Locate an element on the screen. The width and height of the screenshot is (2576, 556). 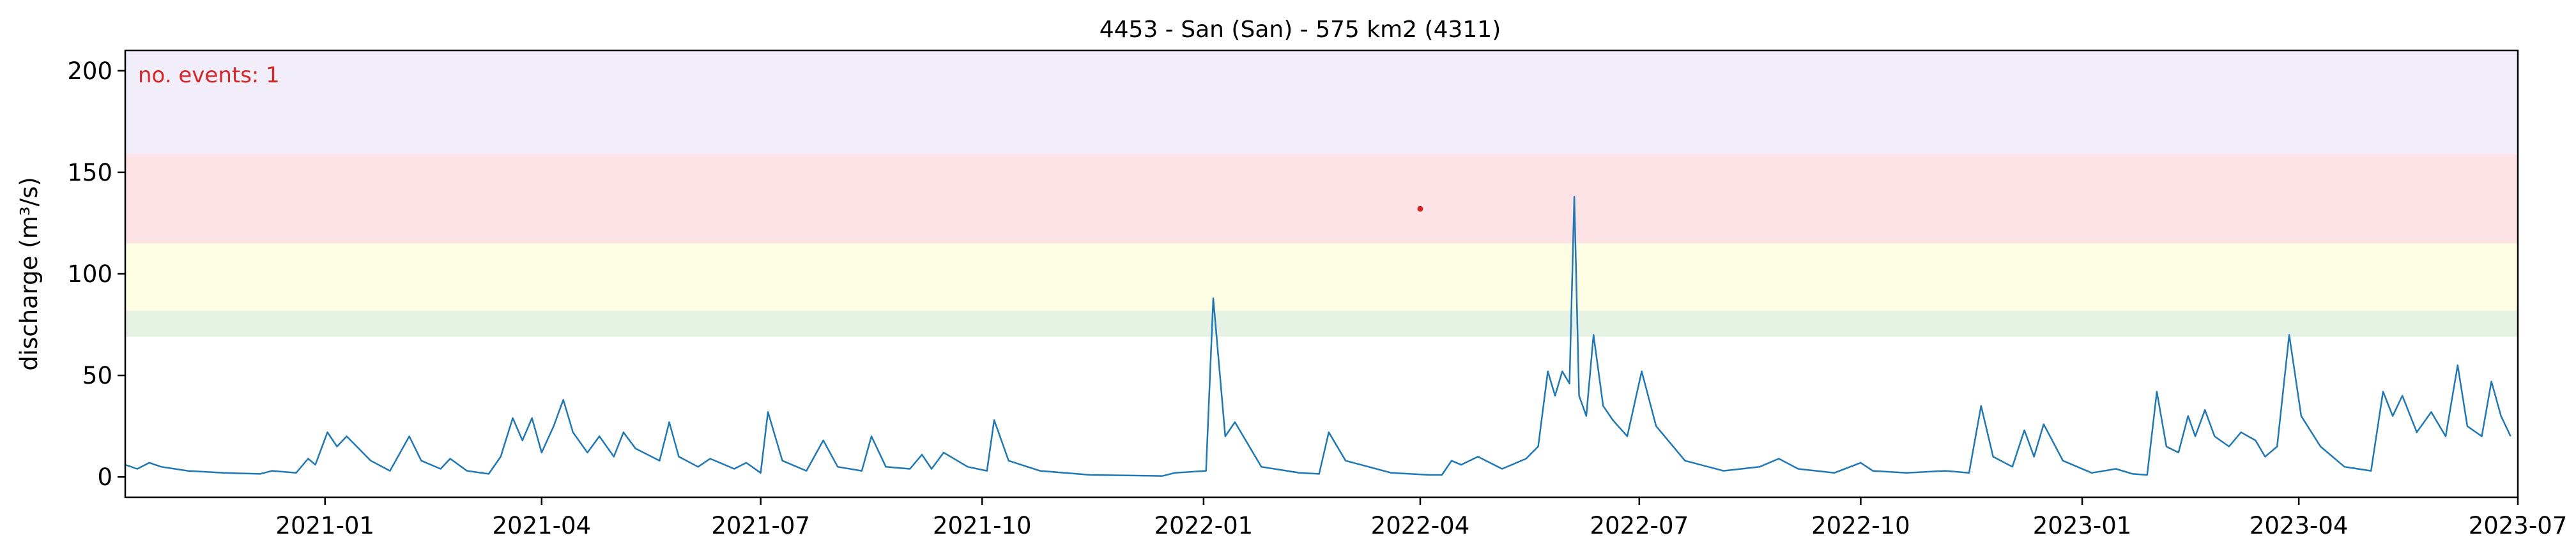
chart-title: 4453 - San (San) - 575 km2 (4311) is located at coordinates (1300, 30).